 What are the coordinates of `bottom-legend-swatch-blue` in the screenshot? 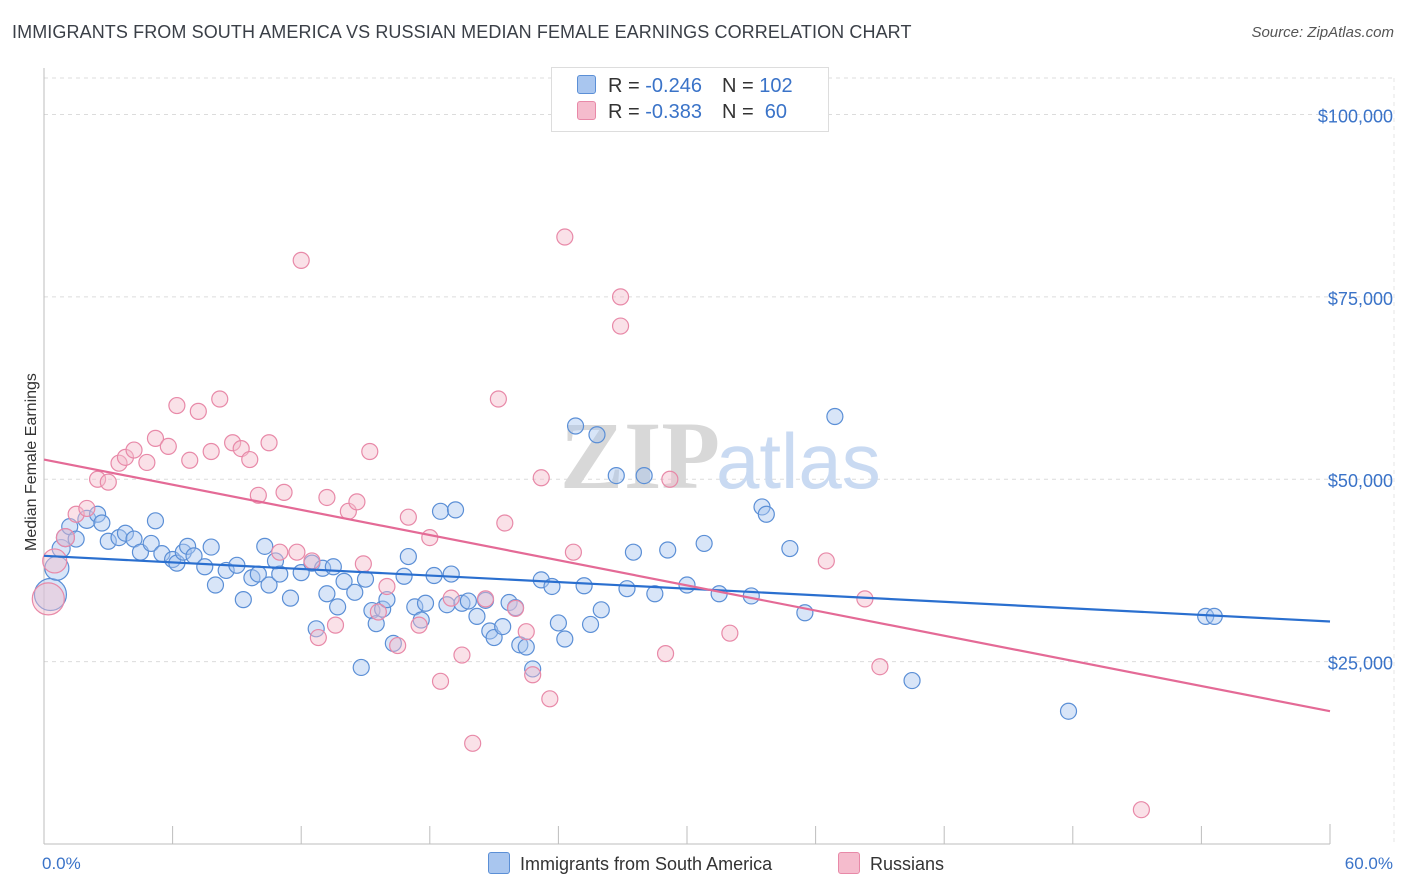 It's located at (499, 863).